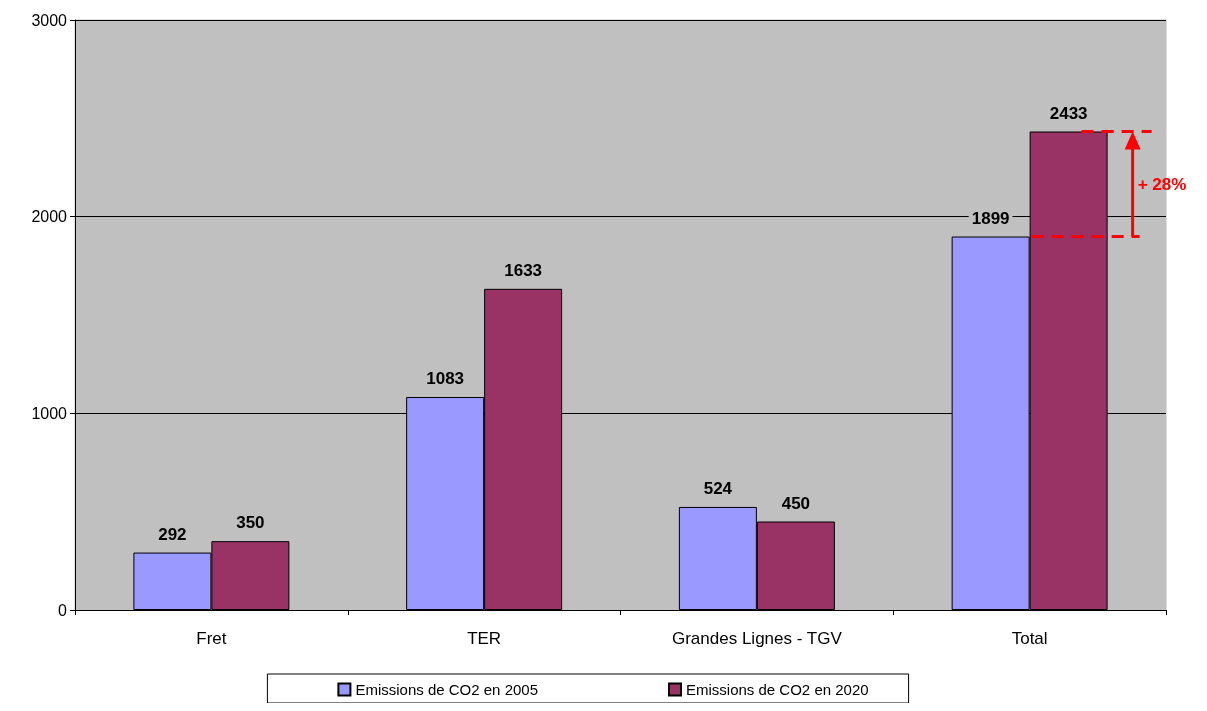  Describe the element at coordinates (777, 689) in the screenshot. I see `legend-label: Emissions de CO2 en 2020` at that location.